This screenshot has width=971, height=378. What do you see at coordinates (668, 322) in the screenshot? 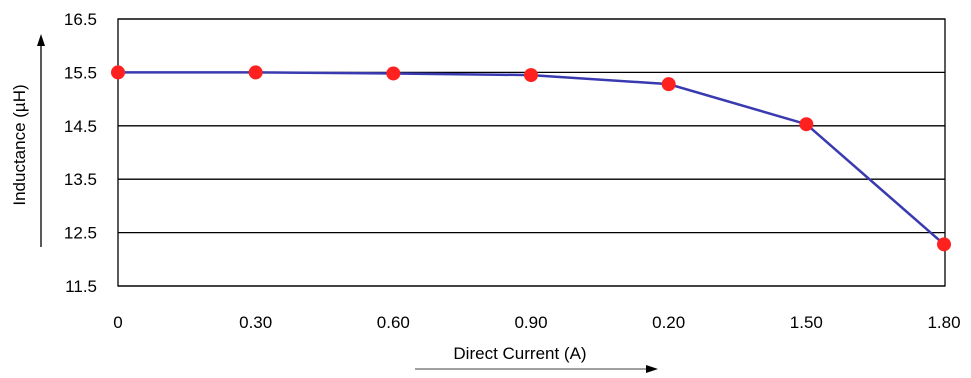
I see `x-tick-label: 0.20` at bounding box center [668, 322].